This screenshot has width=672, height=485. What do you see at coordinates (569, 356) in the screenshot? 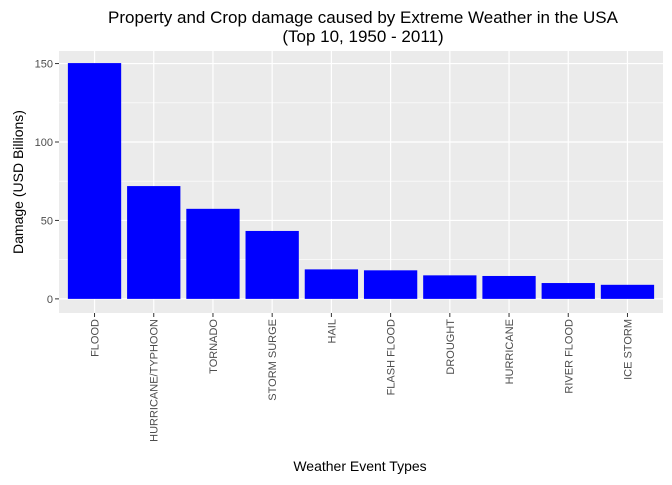
I see `x-tick-label: RIVER FLOOD` at bounding box center [569, 356].